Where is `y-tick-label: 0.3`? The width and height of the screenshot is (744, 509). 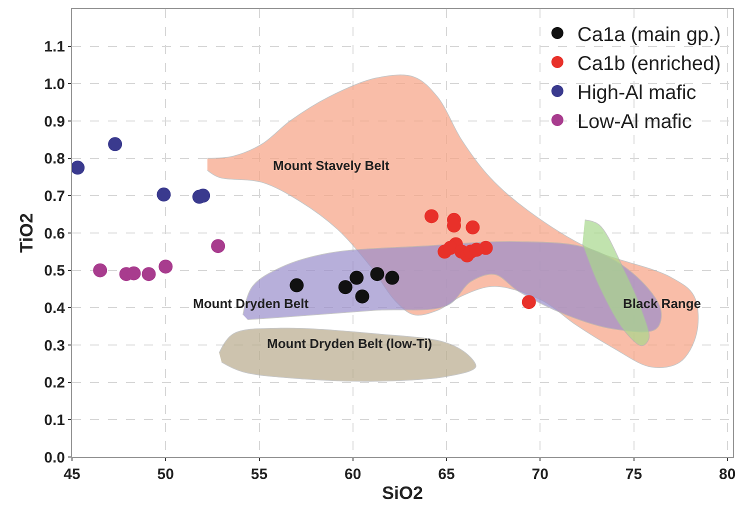 y-tick-label: 0.3 is located at coordinates (54, 345).